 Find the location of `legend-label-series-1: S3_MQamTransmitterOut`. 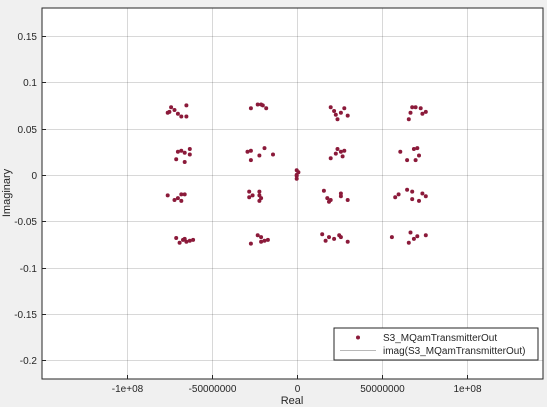

legend-label-series-1: S3_MQamTransmitterOut is located at coordinates (440, 338).